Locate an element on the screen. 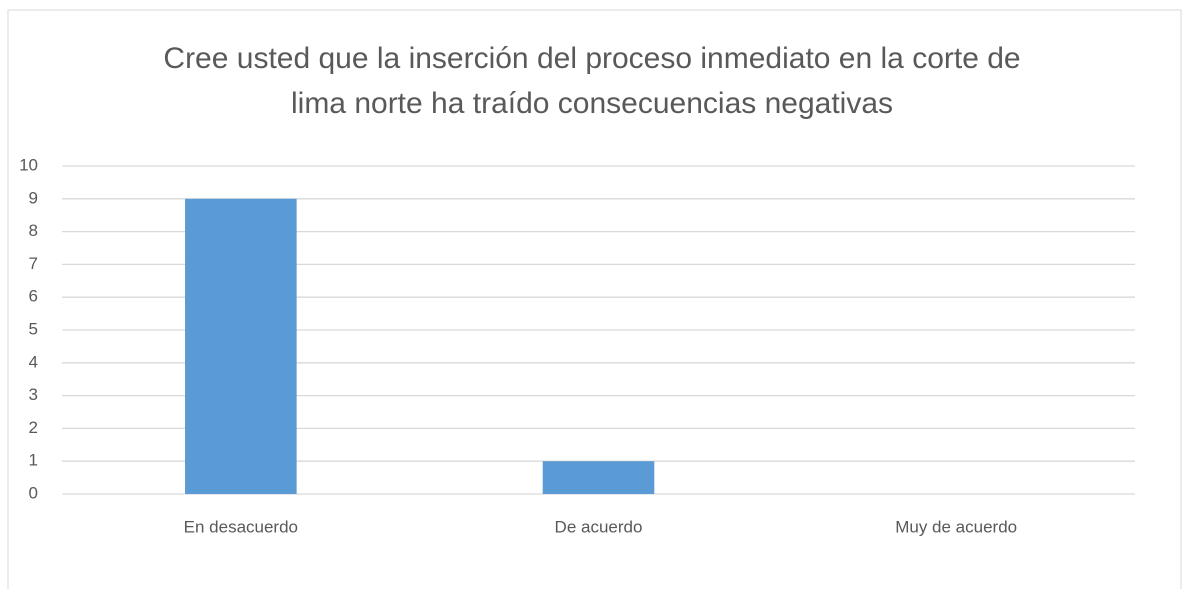 This screenshot has height=589, width=1184. x-tick-label: De acuerdo is located at coordinates (599, 526).